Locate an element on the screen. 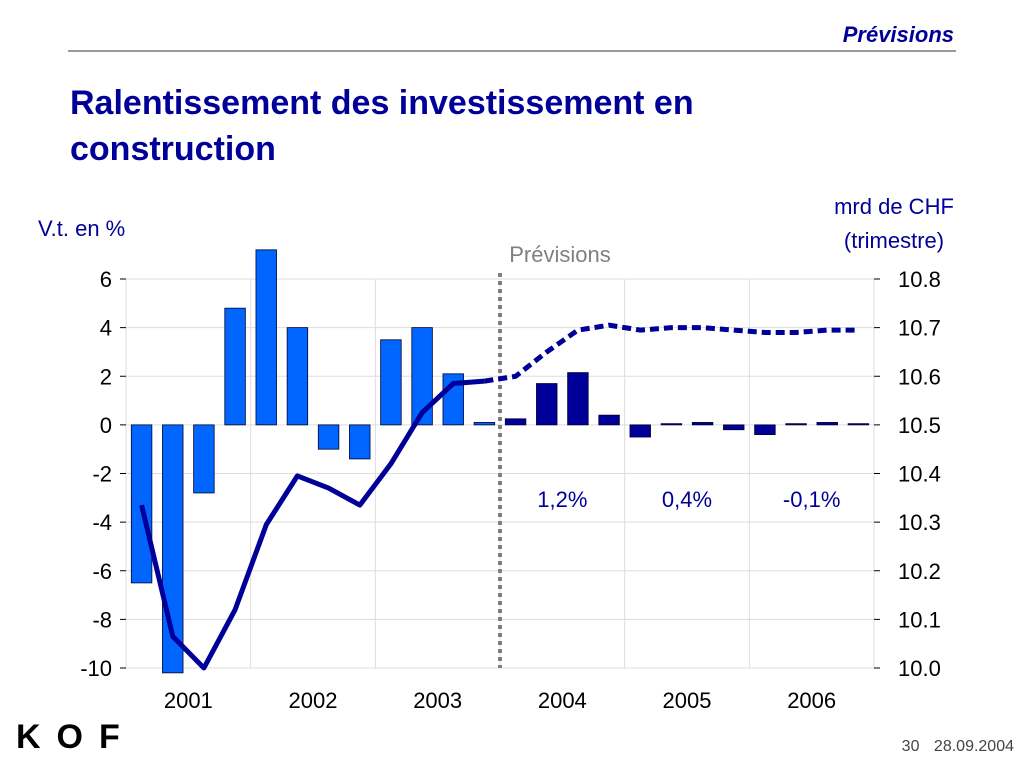 This screenshot has width=1024, height=773. left-axis-label: V.t. en % is located at coordinates (81, 228).